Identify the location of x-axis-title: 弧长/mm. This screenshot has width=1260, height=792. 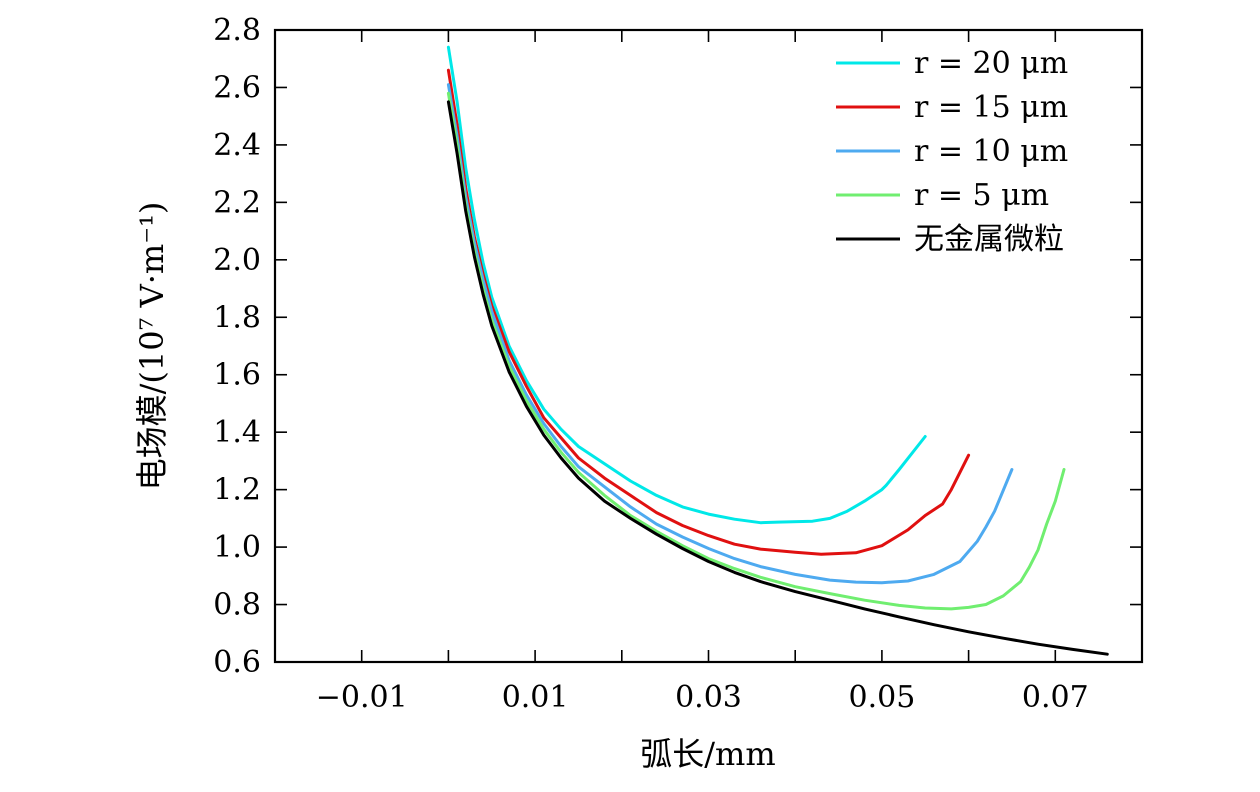
(707, 754).